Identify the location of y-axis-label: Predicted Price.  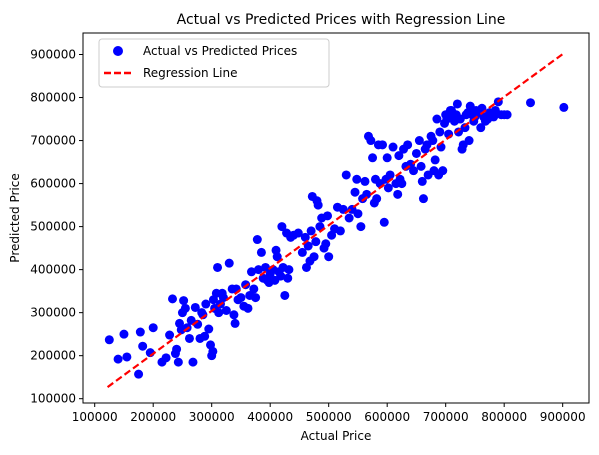
(15, 217).